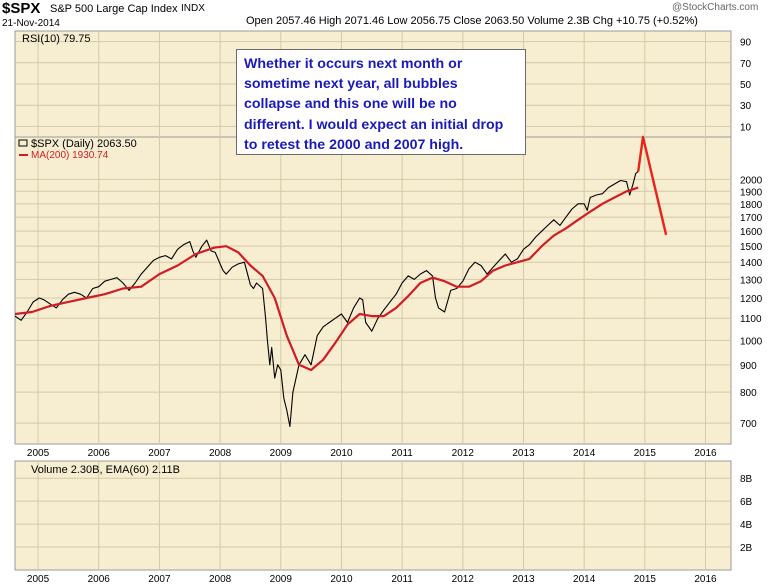  What do you see at coordinates (751, 280) in the screenshot?
I see `price-tick-label: 1300` at bounding box center [751, 280].